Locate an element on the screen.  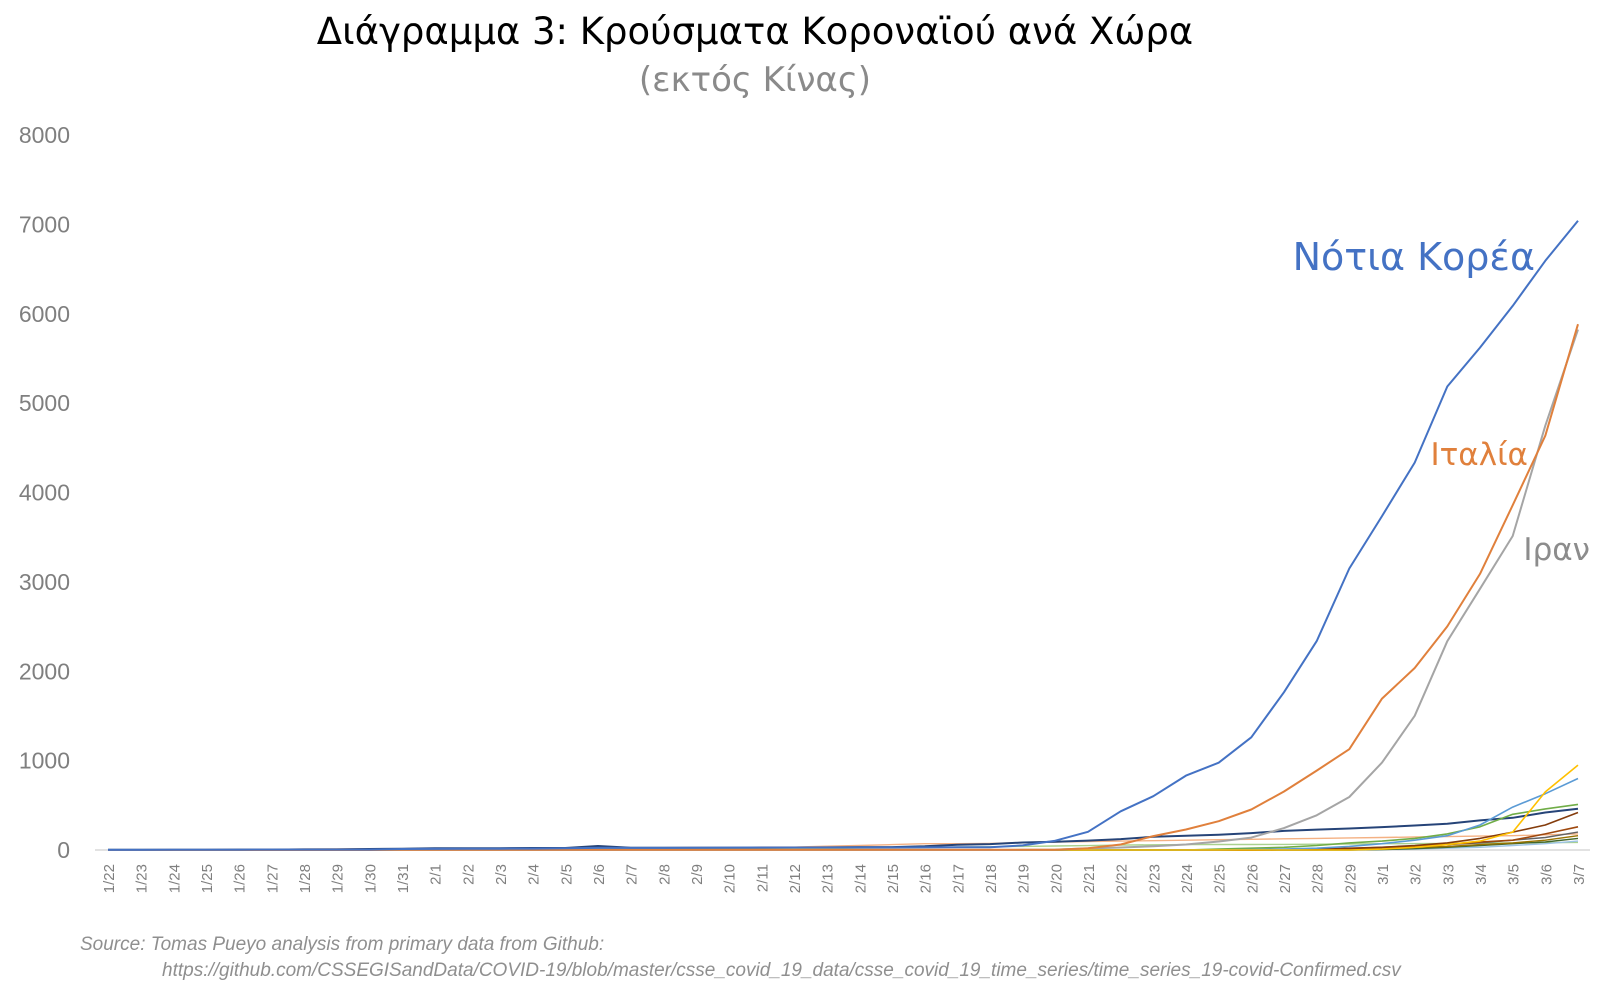
x-tick-label: 2/2 is located at coordinates (468, 874).